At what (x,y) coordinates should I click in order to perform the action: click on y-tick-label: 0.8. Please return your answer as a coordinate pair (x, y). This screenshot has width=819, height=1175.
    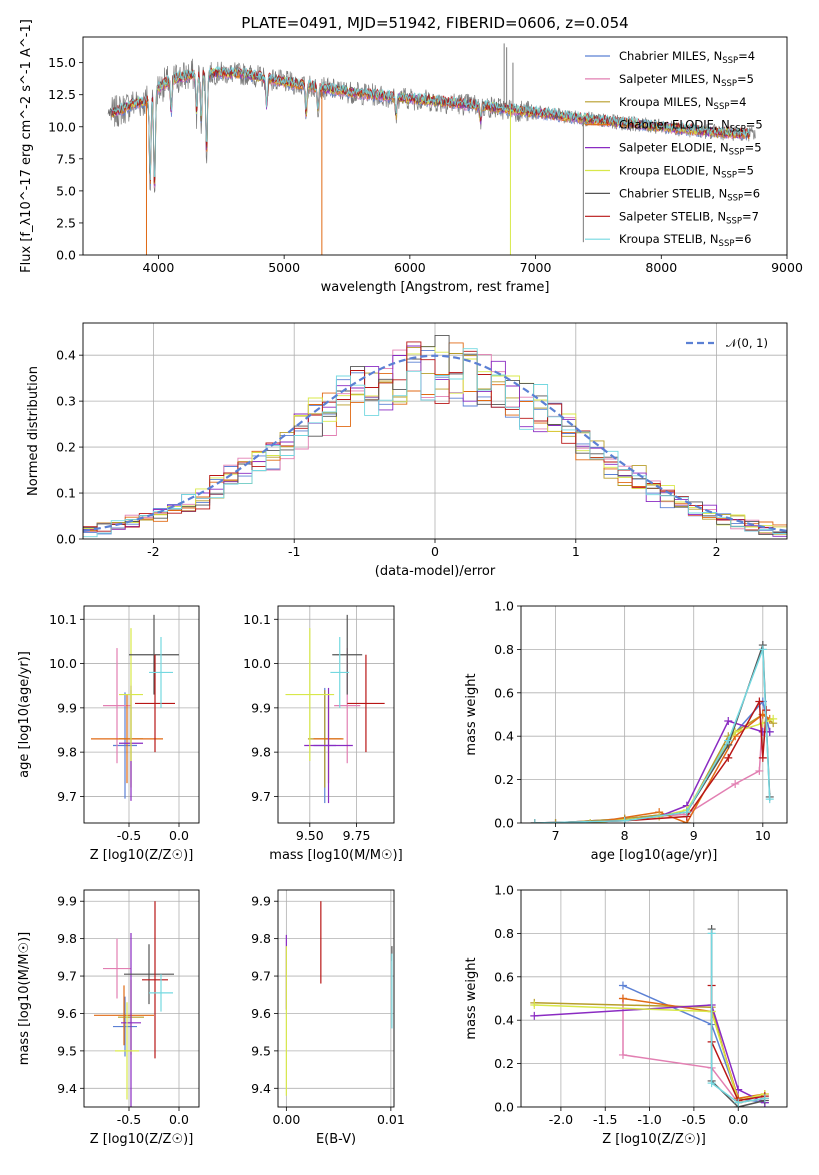
    Looking at the image, I should click on (504, 649).